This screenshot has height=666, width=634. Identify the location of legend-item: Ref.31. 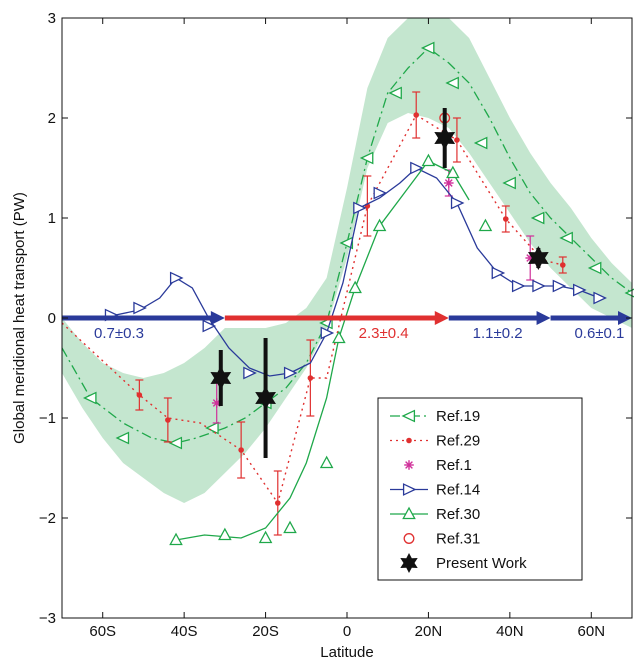
(441, 539).